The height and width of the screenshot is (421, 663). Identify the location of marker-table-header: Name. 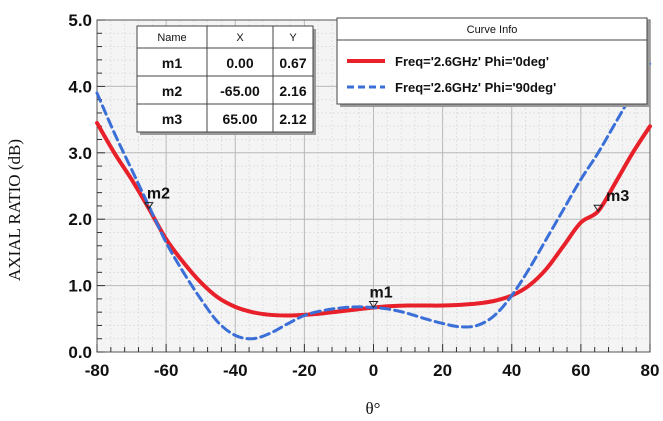
(171, 38).